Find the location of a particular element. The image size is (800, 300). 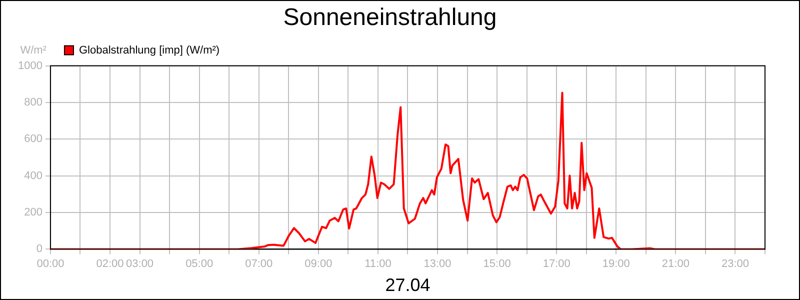

chart-title: Sonneneinstrahlung is located at coordinates (390, 18).